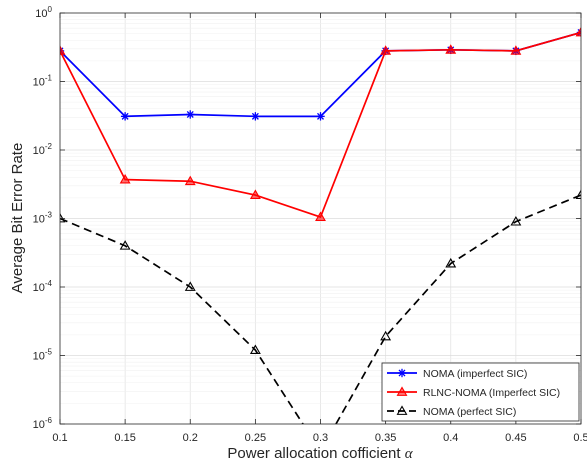 This screenshot has height=464, width=587. Describe the element at coordinates (475, 374) in the screenshot. I see `legend-label: NOMA (imperfect SIC)` at that location.